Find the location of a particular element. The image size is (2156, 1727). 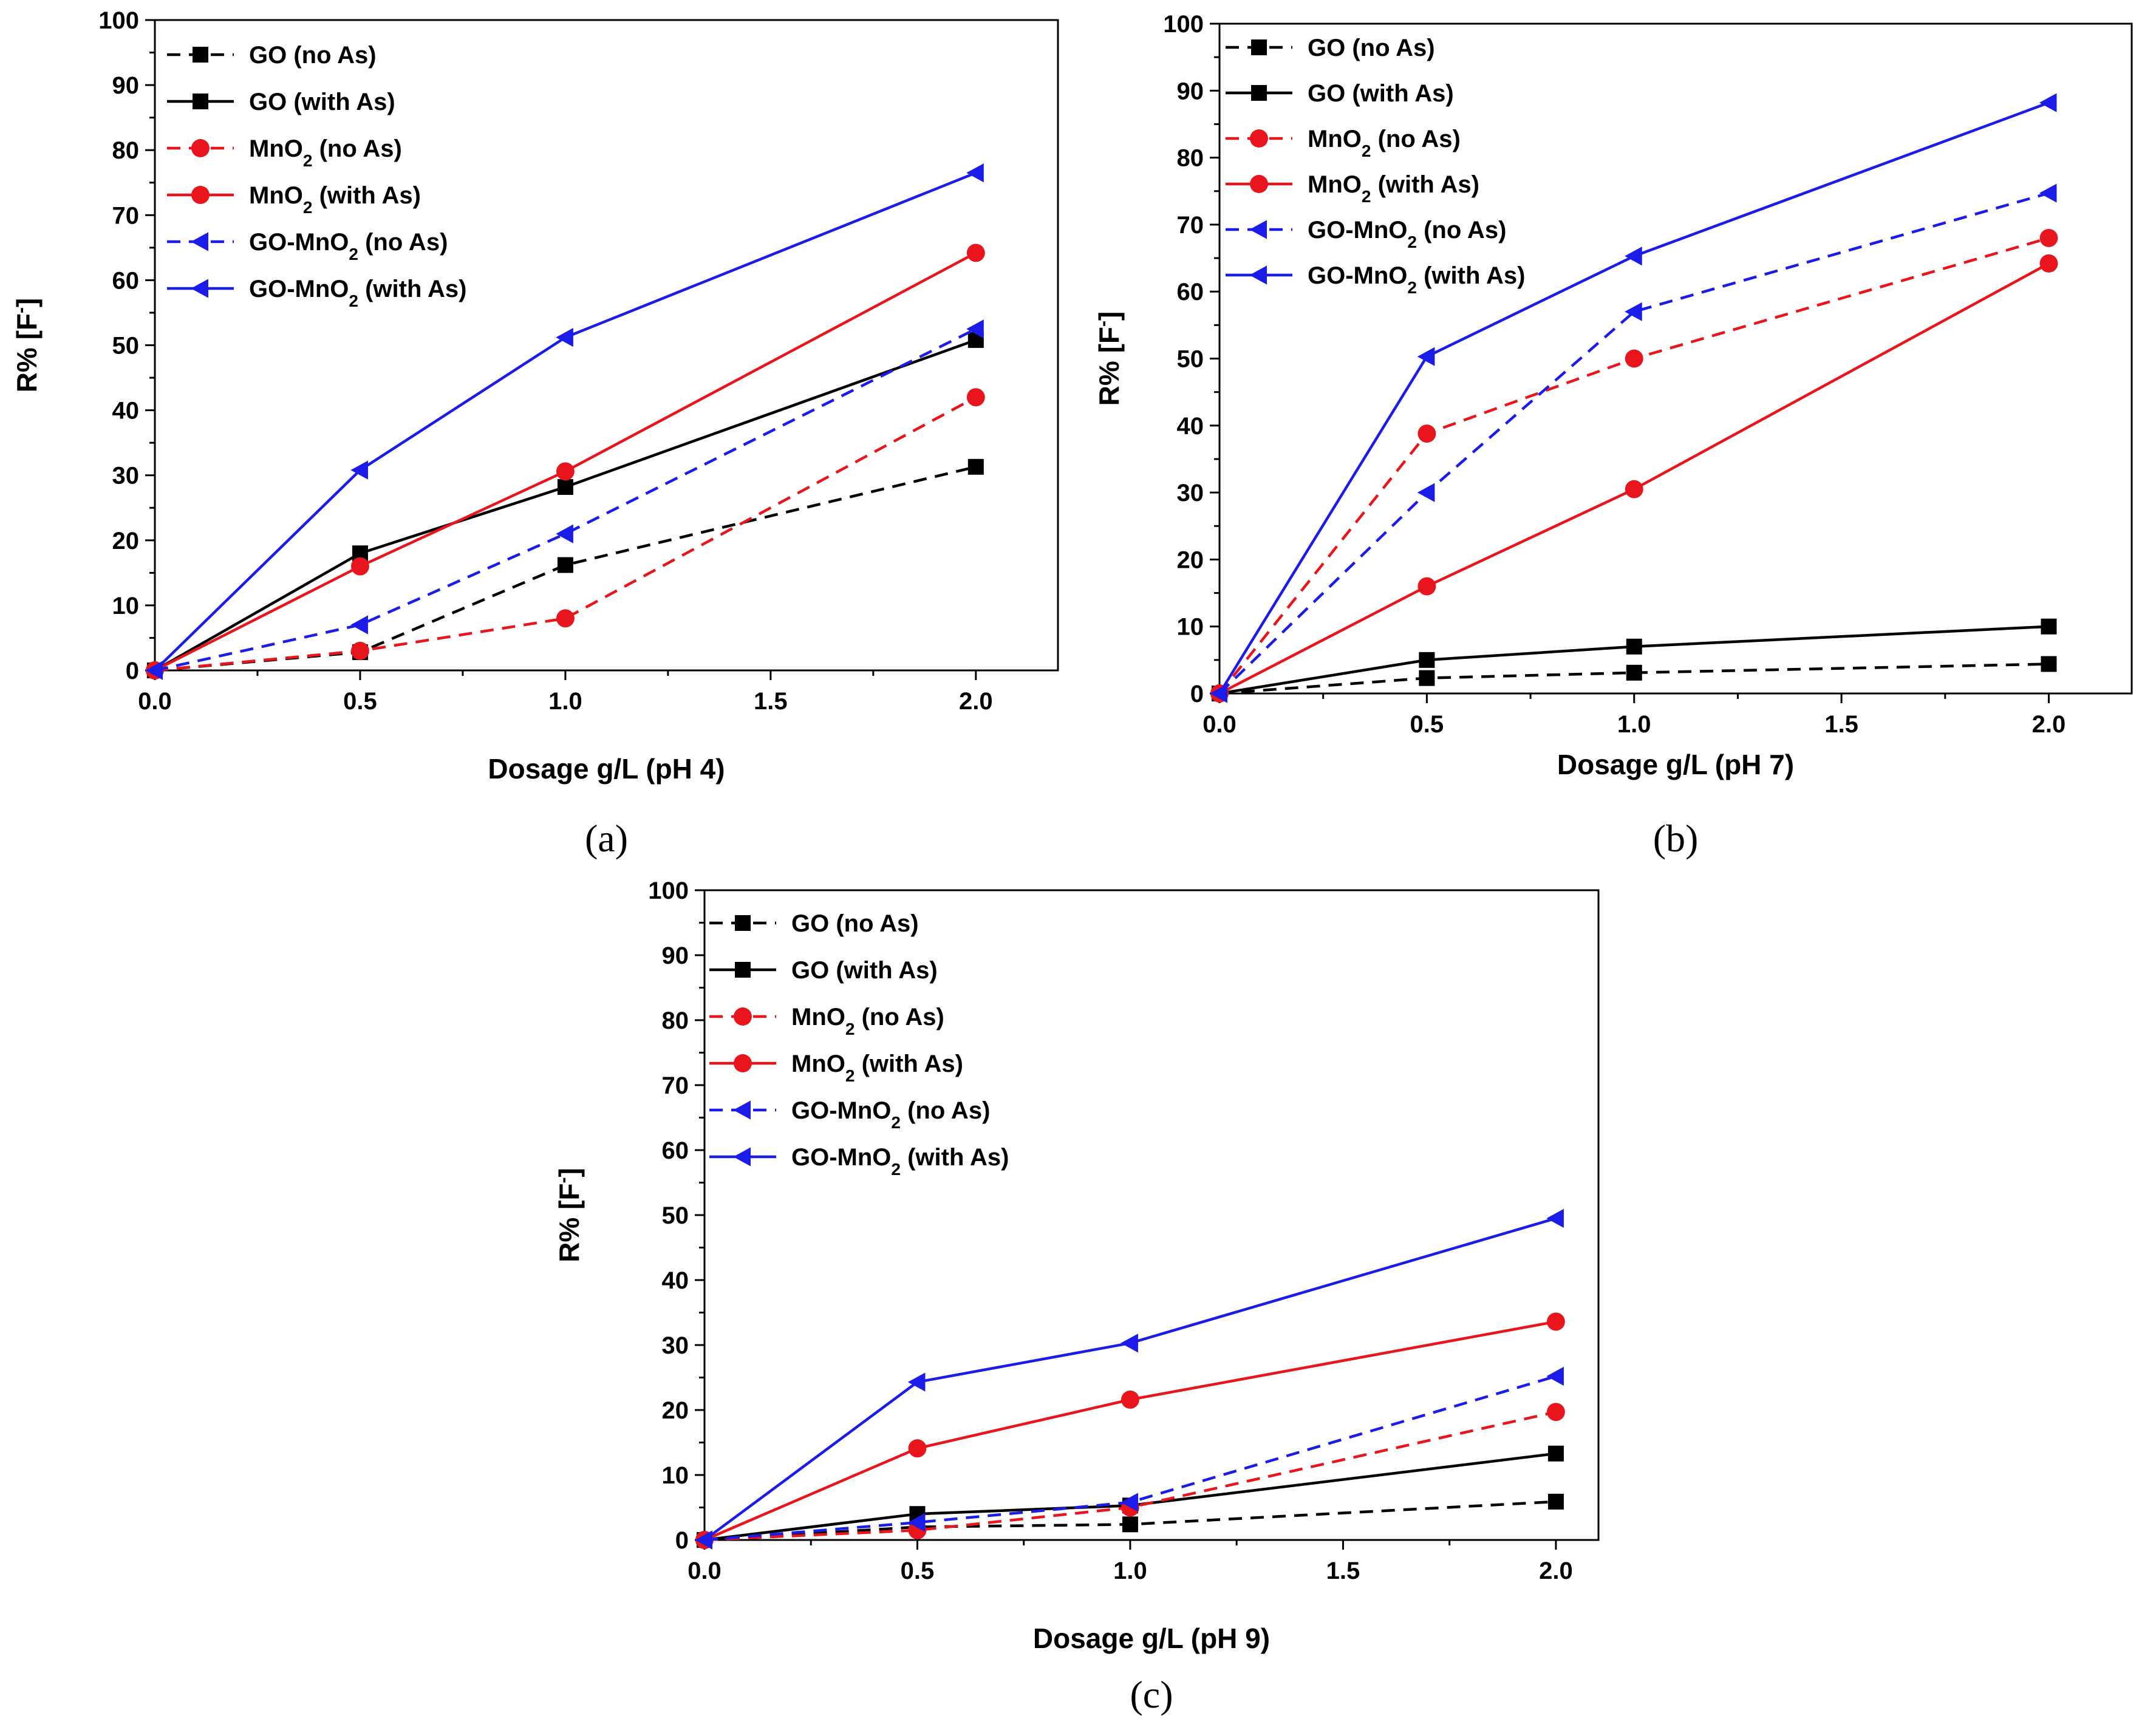

x-tick-label: 2.0 is located at coordinates (976, 701).